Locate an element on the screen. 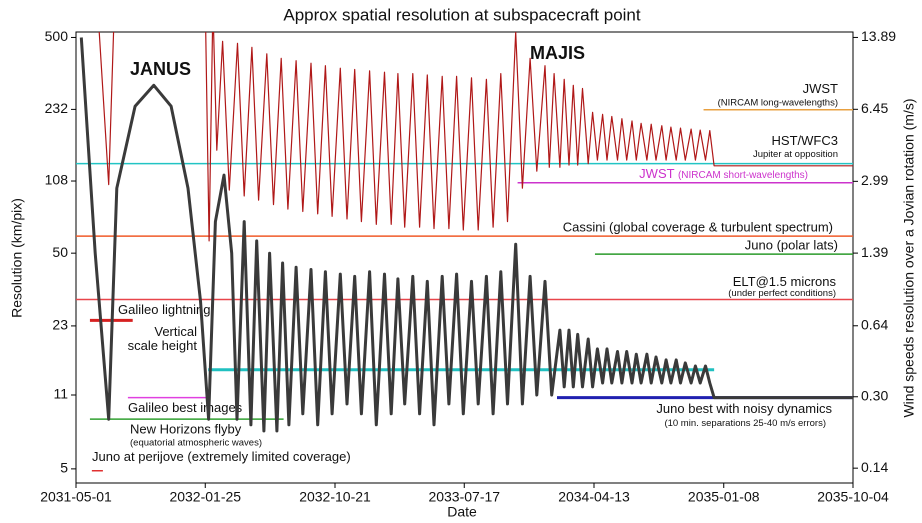 This screenshot has height=523, width=922. x-tick-label: 2033-07-17 is located at coordinates (464, 497).